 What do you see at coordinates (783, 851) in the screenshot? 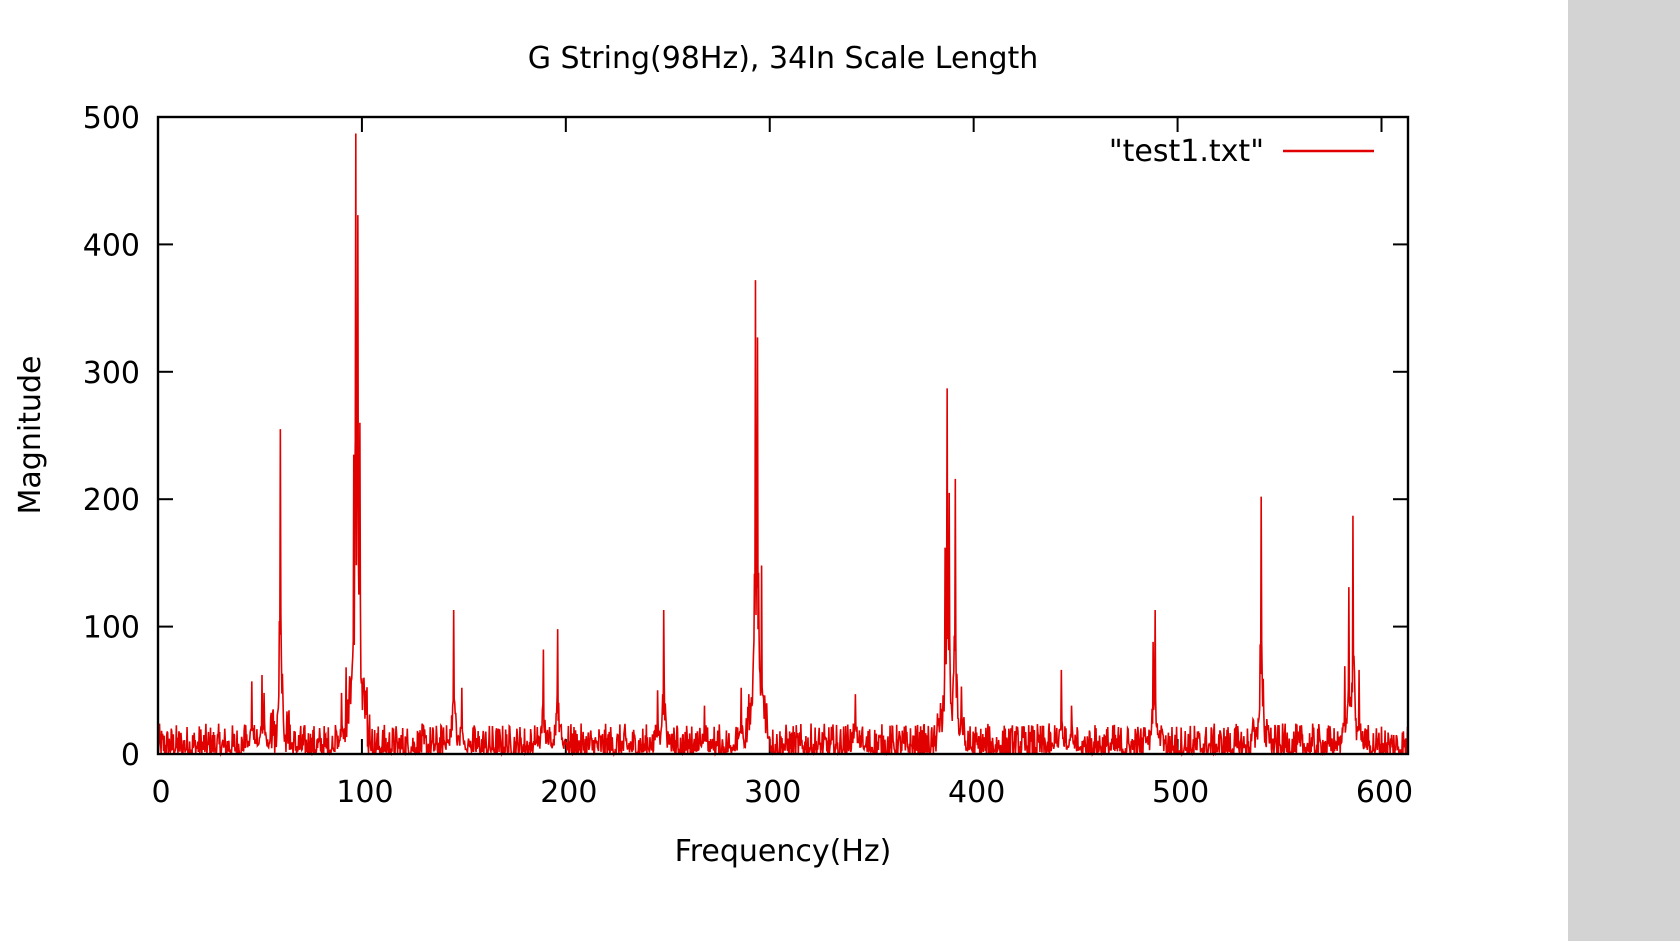
I see `x-axis-label: Frequency(Hz)` at bounding box center [783, 851].